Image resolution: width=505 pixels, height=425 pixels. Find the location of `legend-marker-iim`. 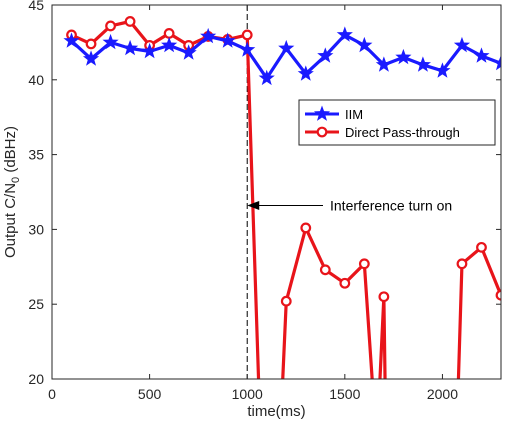

legend-marker-iim is located at coordinates (322, 113).